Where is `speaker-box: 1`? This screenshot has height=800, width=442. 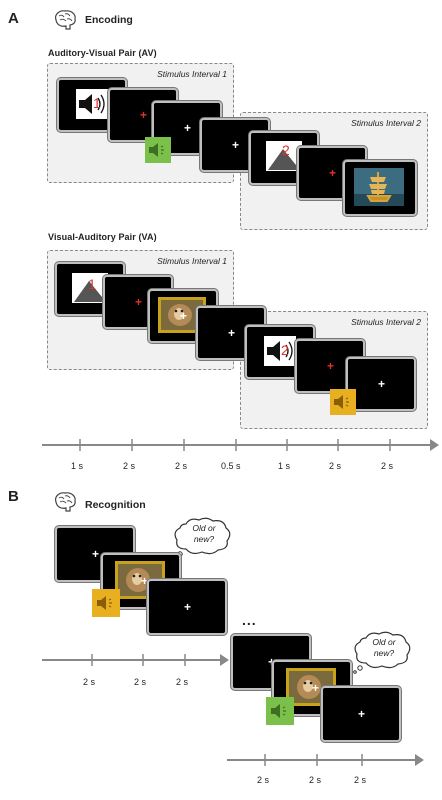 speaker-box: 1 is located at coordinates (92, 104).